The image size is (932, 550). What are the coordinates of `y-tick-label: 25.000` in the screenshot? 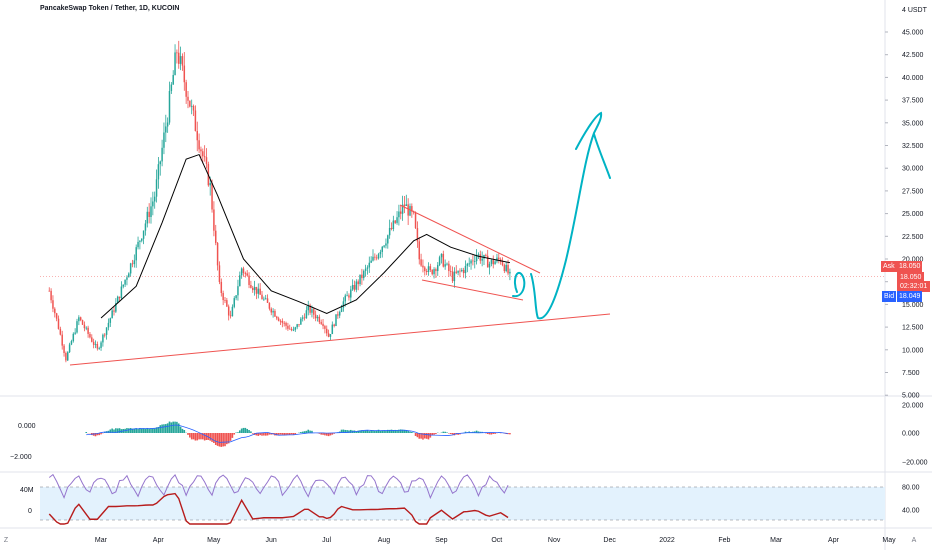 It's located at (913, 214).